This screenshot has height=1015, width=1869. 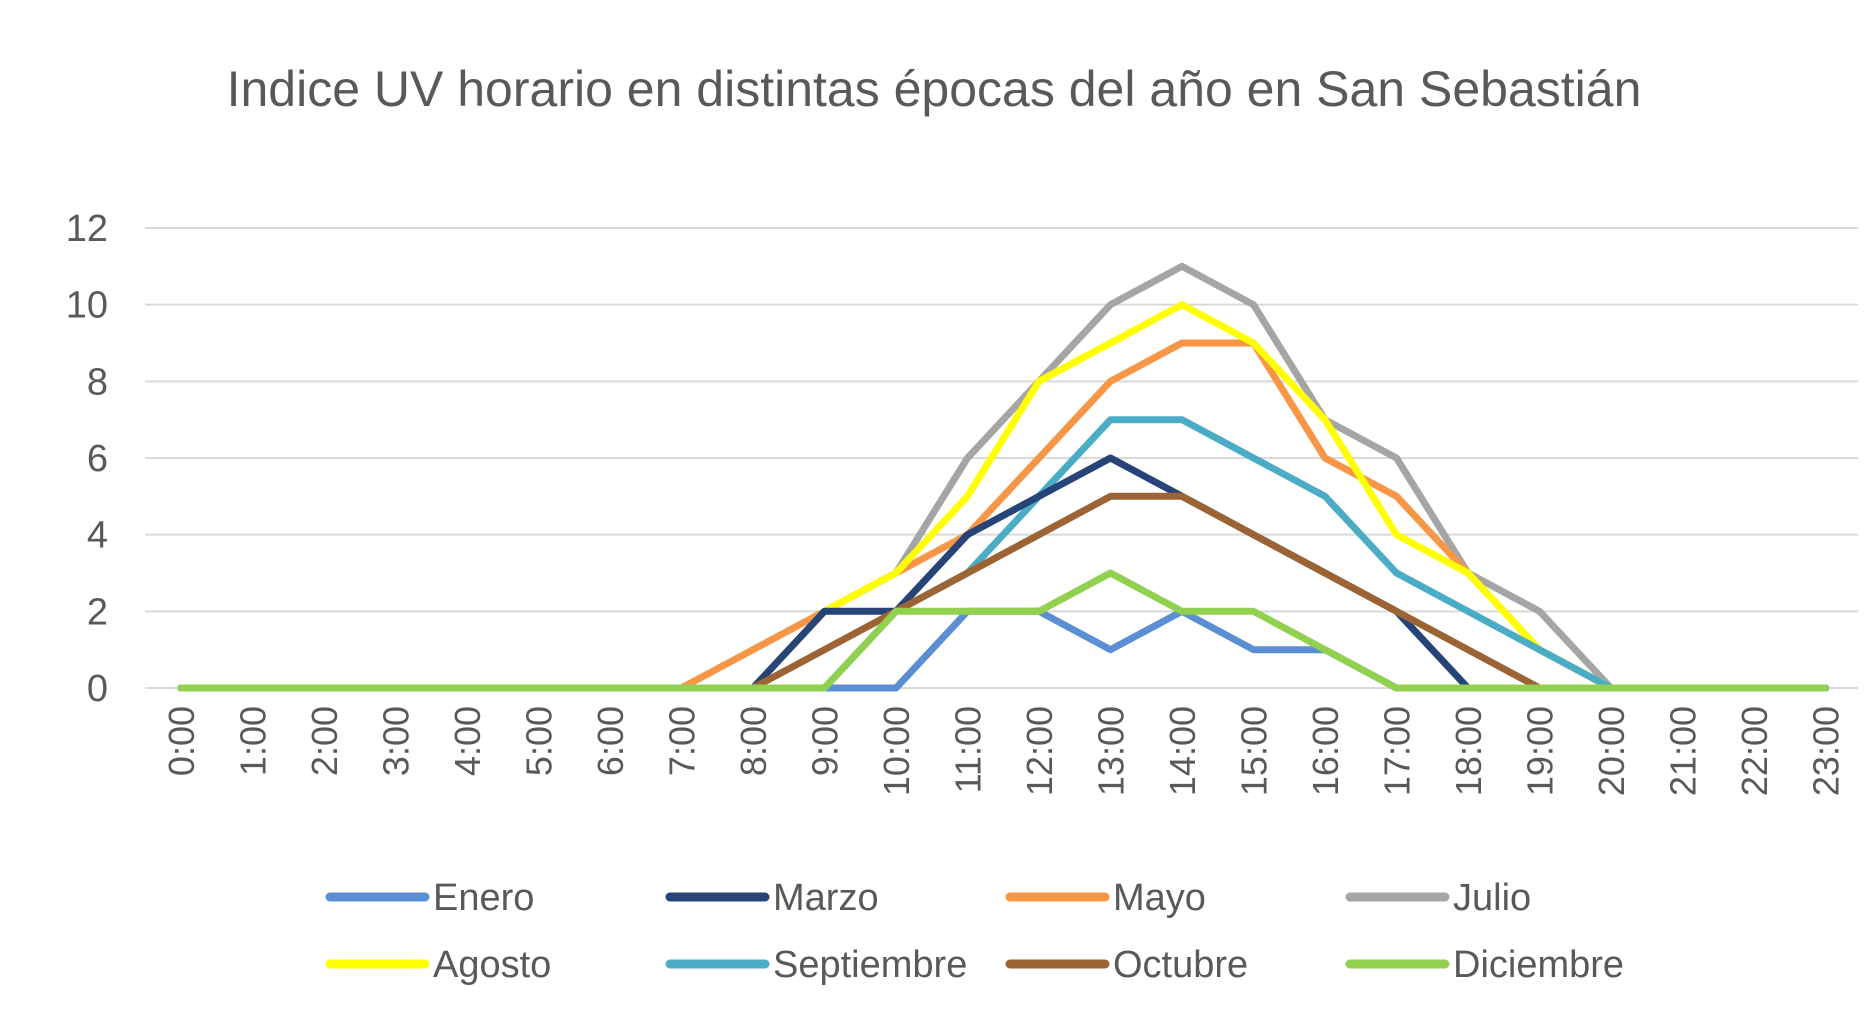 What do you see at coordinates (396, 741) in the screenshot?
I see `x-tick-label: 3:00` at bounding box center [396, 741].